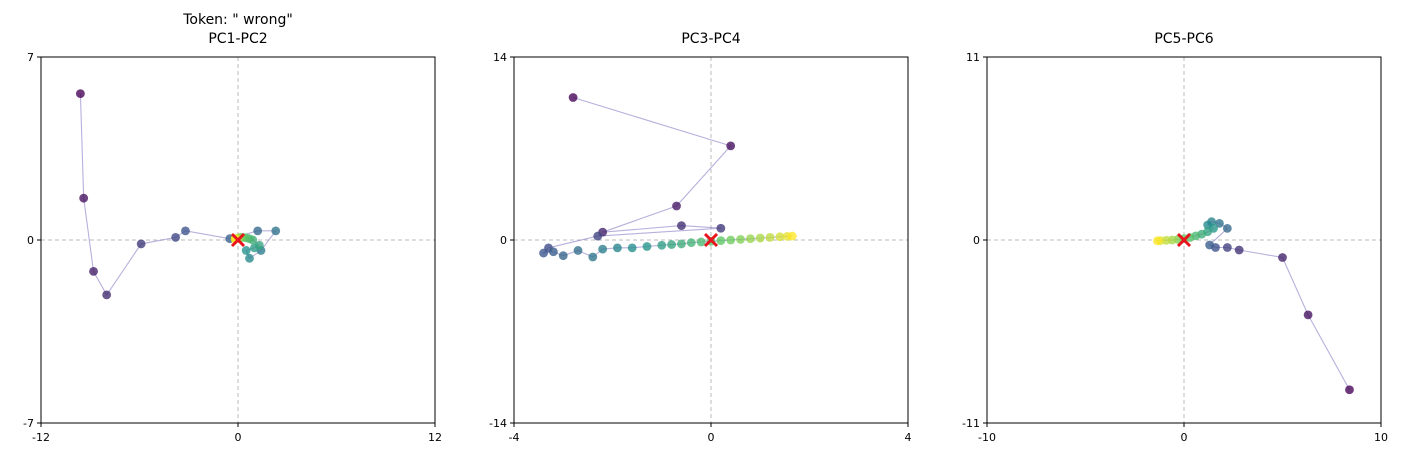 Image resolution: width=1401 pixels, height=459 pixels. I want to click on x-tick-label: 4, so click(908, 437).